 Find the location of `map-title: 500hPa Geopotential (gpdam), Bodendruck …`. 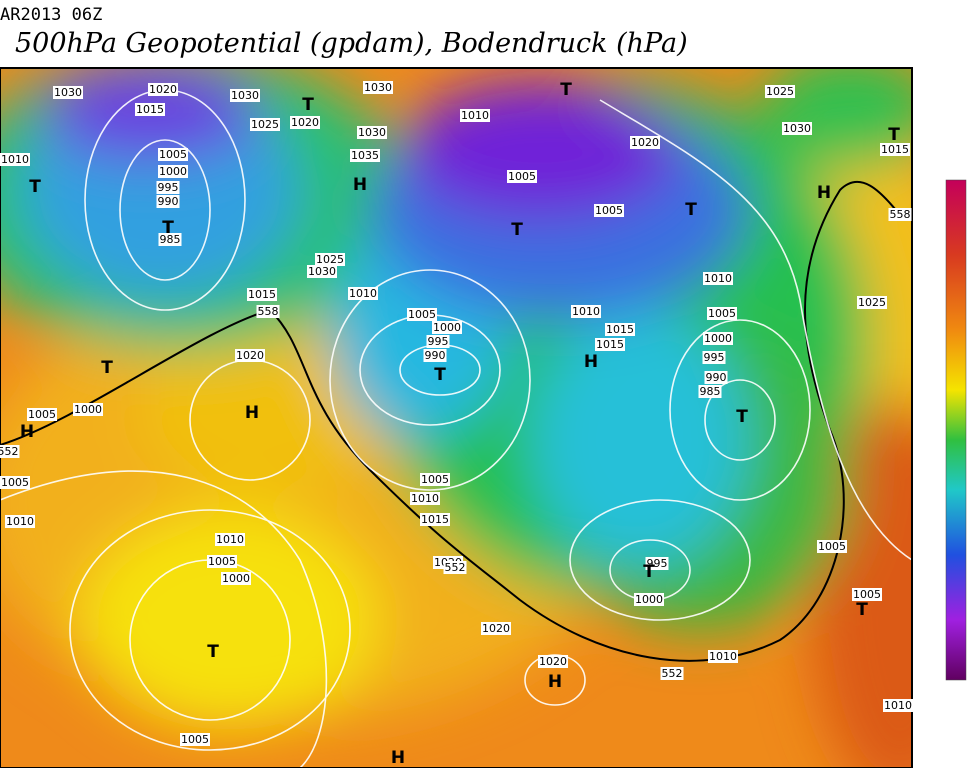

map-title: 500hPa Geopotential (gpdam), Bodendruck … is located at coordinates (351, 43).